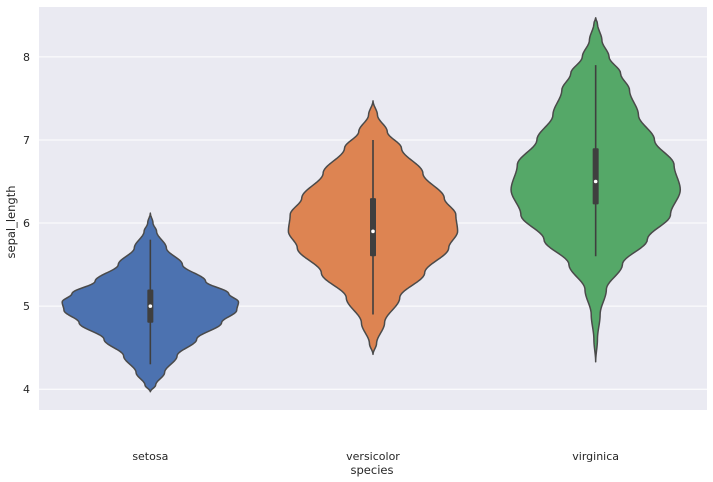 This screenshot has width=713, height=482. Describe the element at coordinates (373, 456) in the screenshot. I see `x-tick-label-versicolor: versicolor` at that location.